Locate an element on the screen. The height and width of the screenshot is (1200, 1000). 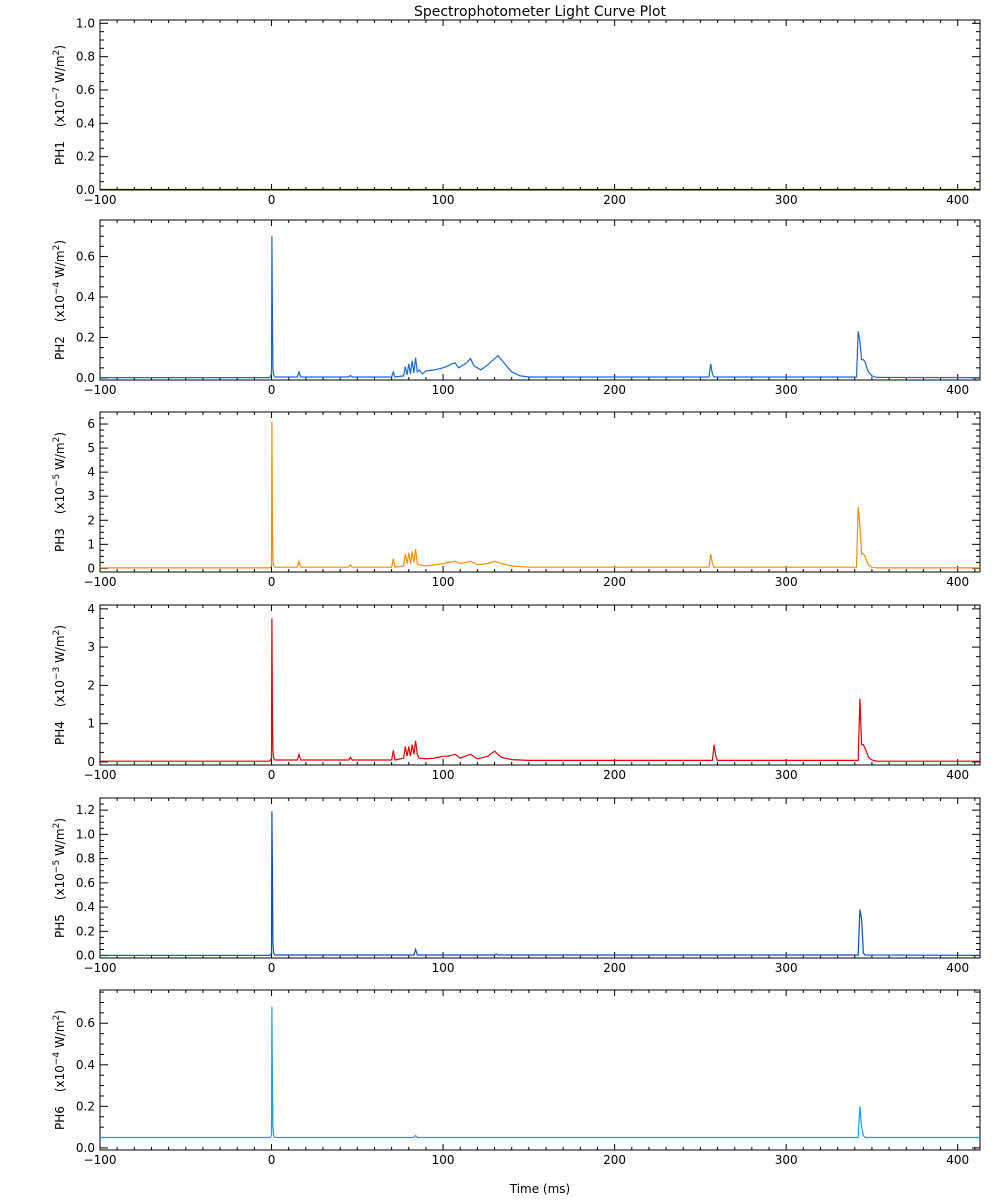
y-axis-label-unit-exp: −4 is located at coordinates (57, 1059).